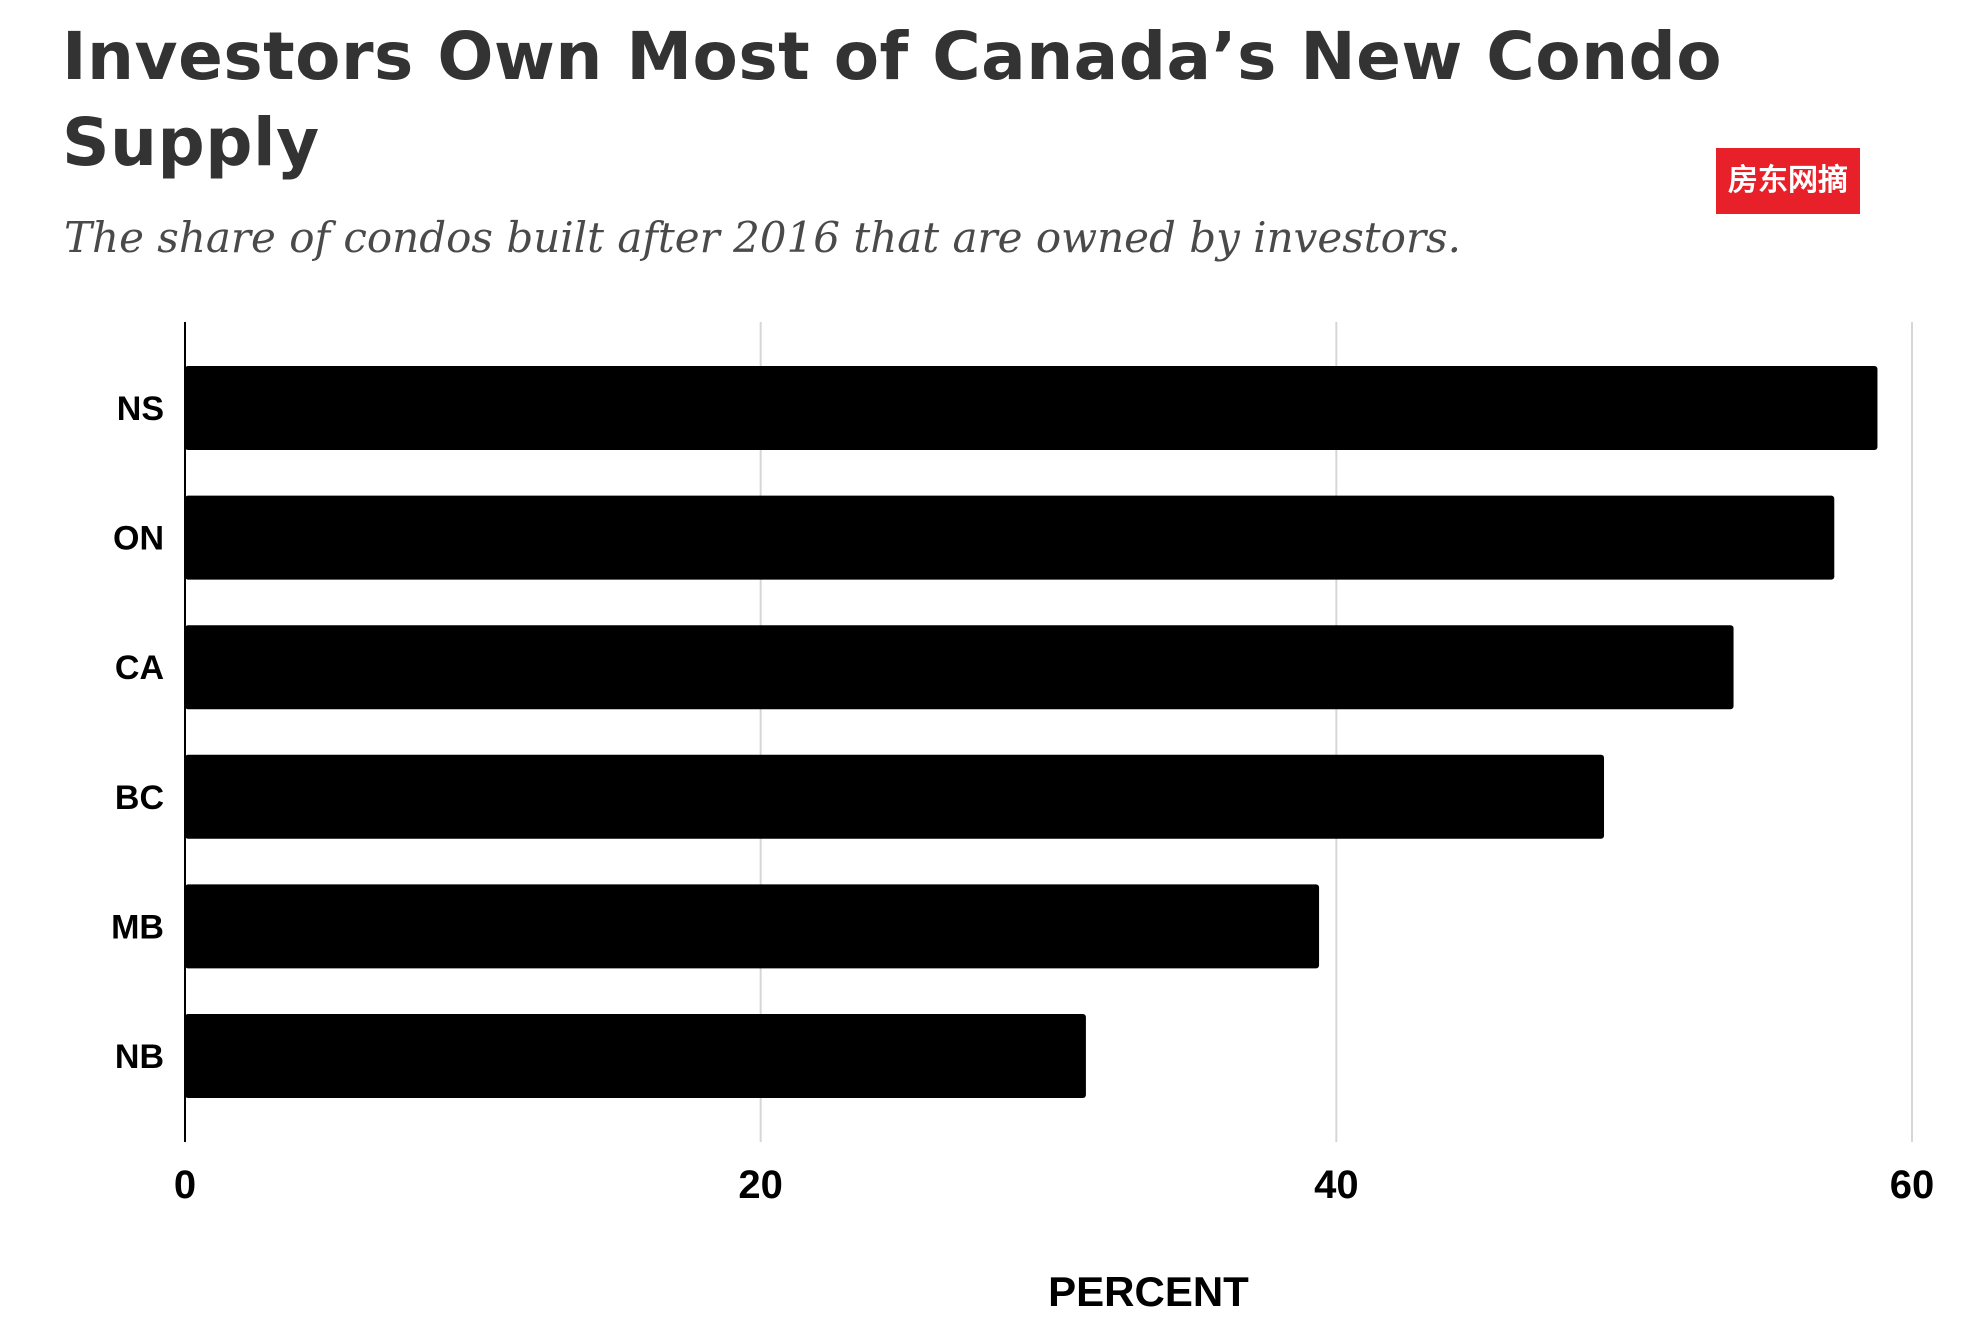 The height and width of the screenshot is (1340, 1982). What do you see at coordinates (137, 927) in the screenshot?
I see `category-label-mb: MB` at bounding box center [137, 927].